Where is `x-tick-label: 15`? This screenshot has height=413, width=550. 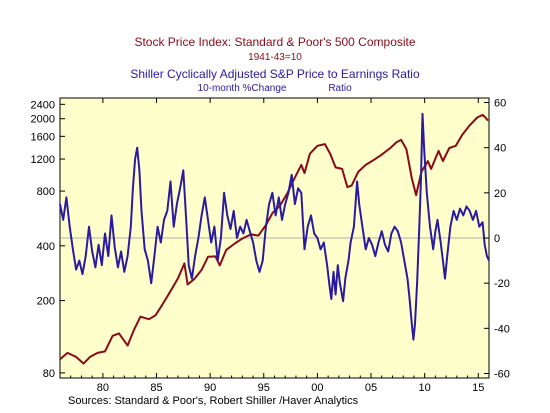
x-tick-label: 15 is located at coordinates (478, 388).